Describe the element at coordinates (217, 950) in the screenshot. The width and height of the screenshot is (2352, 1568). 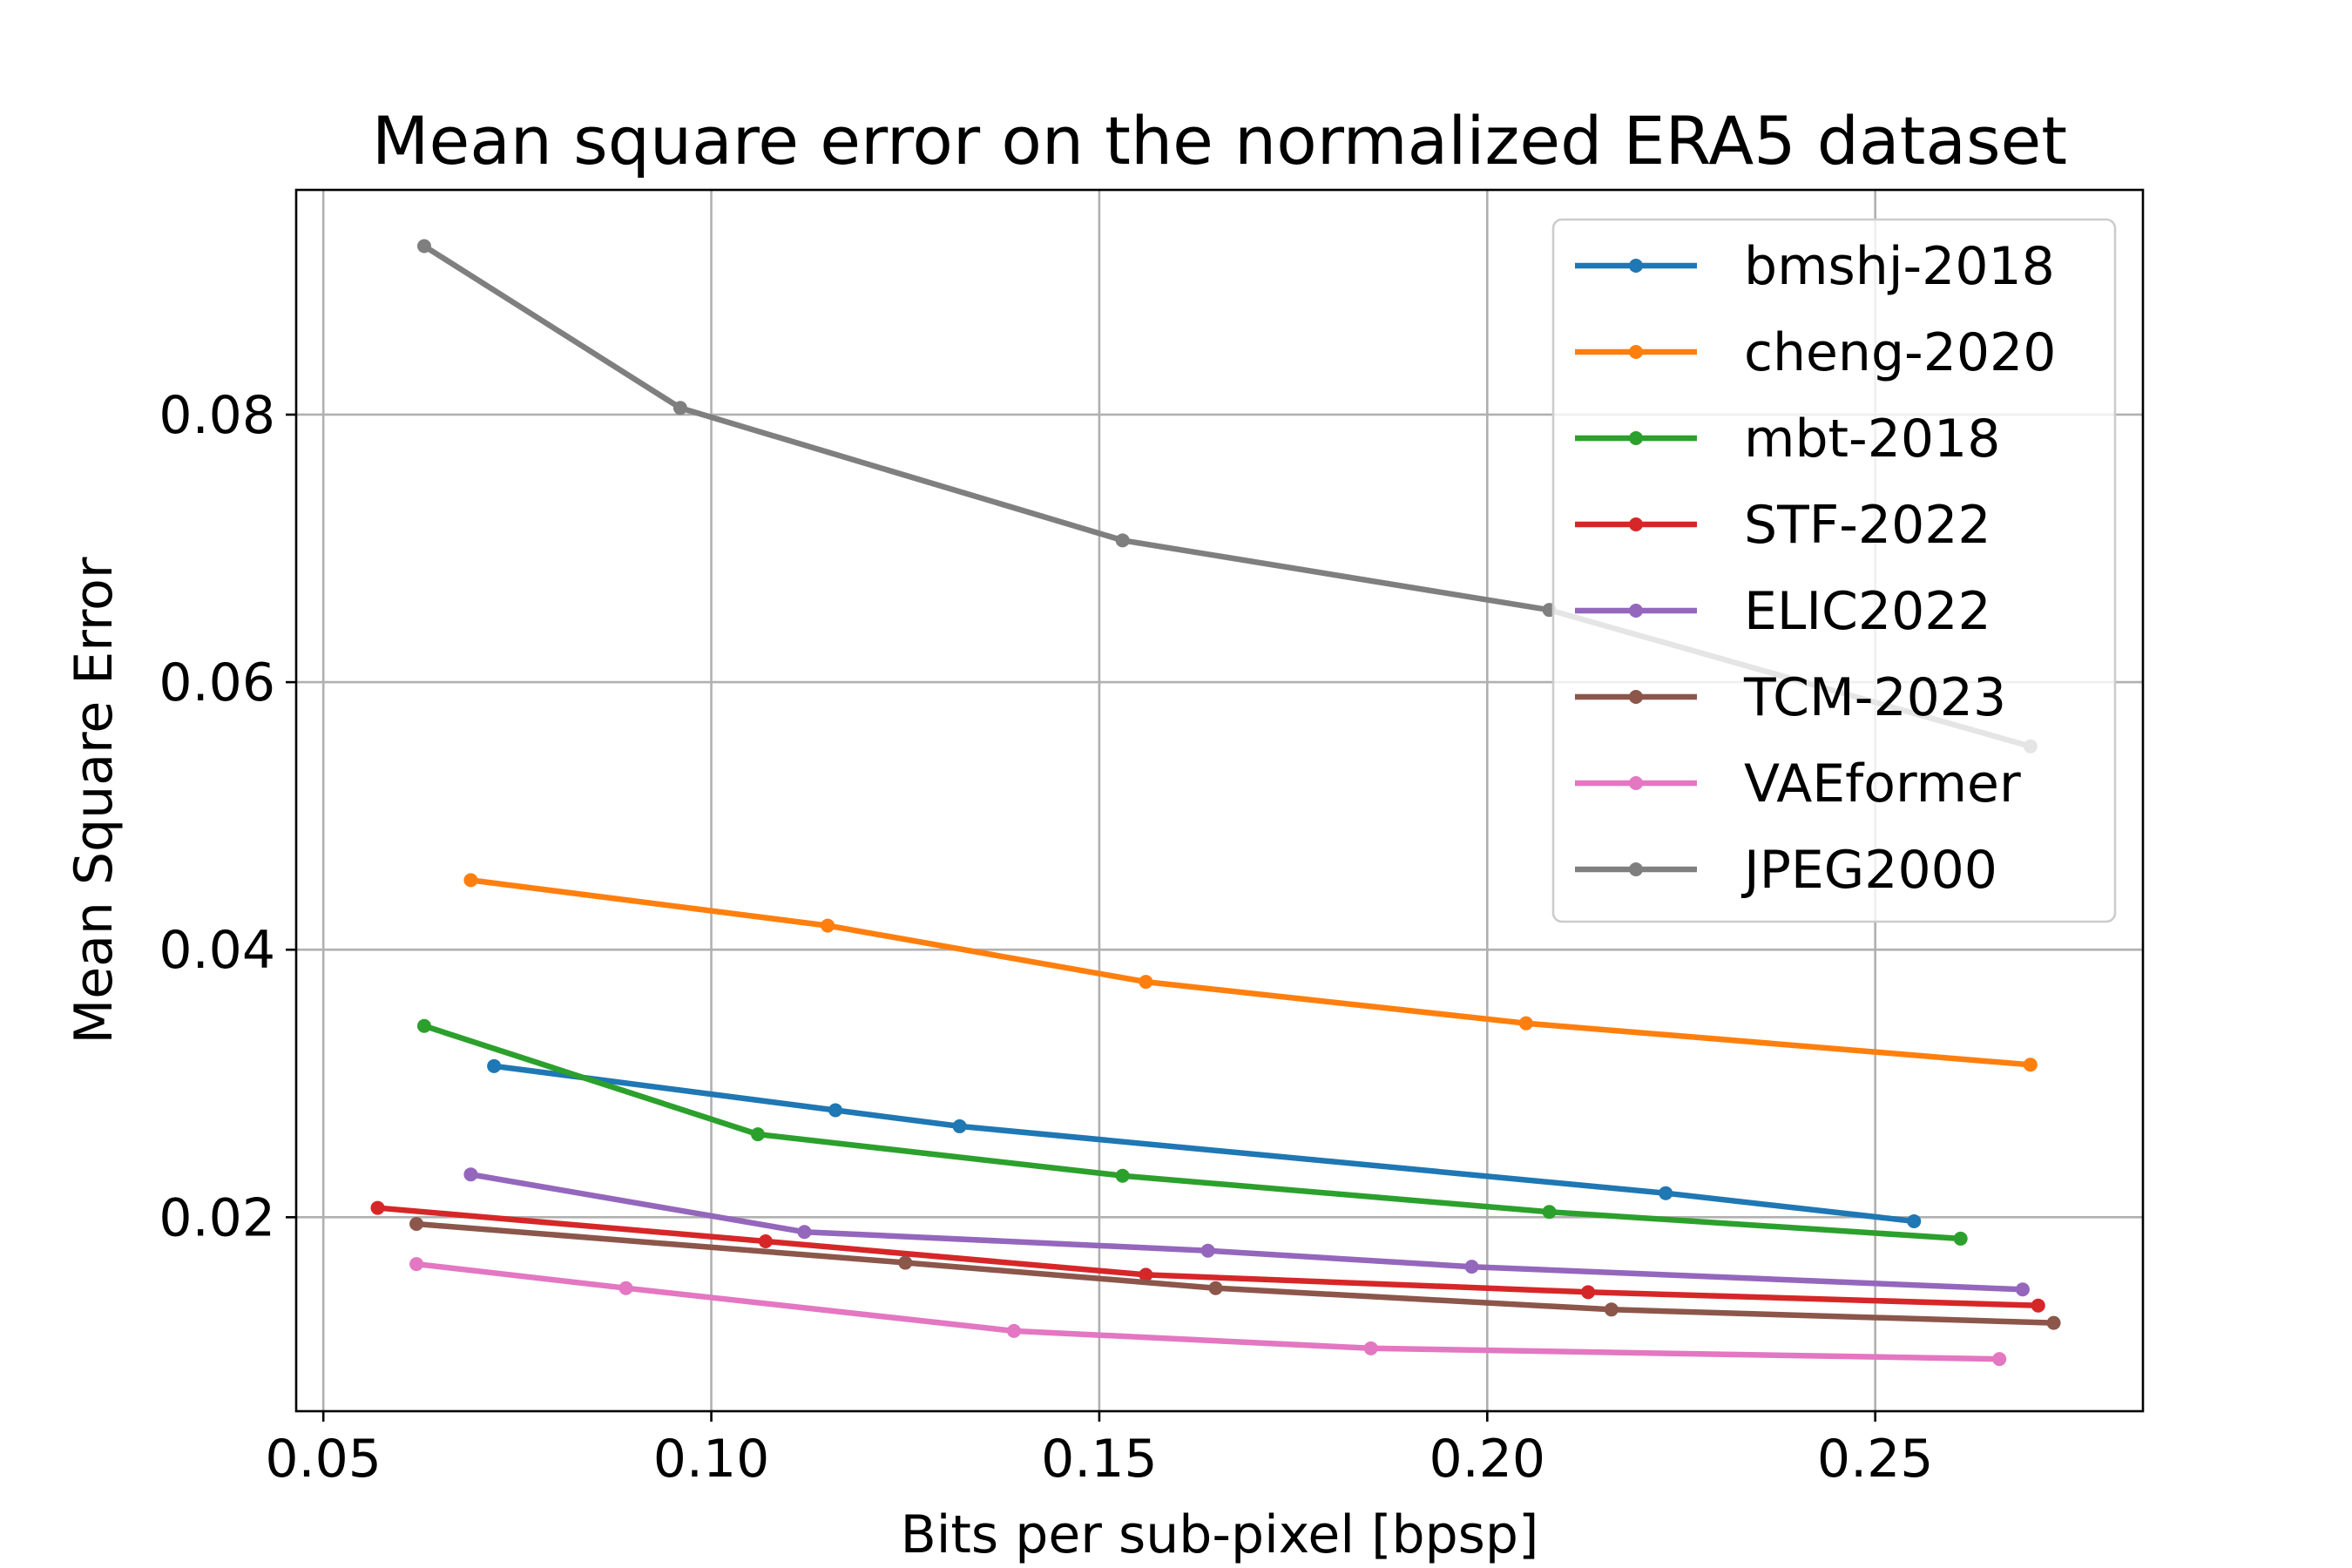
I see `y-tick-label: 0.04` at that location.